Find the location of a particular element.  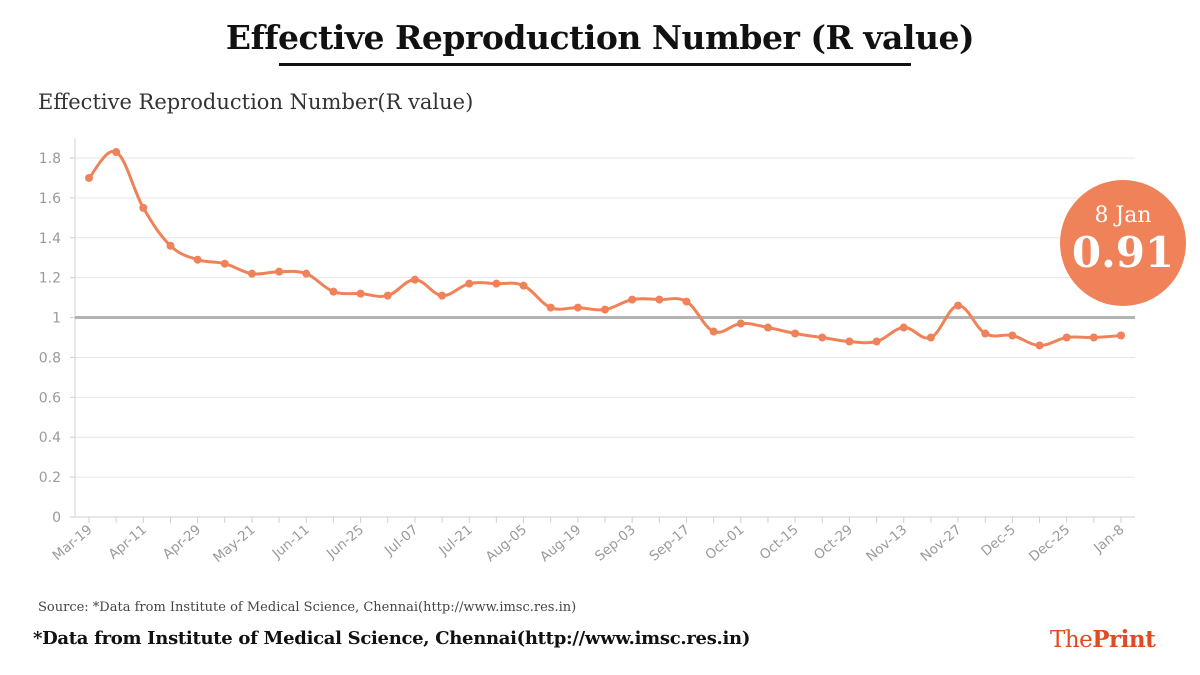

chart-title: Effective Reproduction Number(R value) is located at coordinates (256, 102).